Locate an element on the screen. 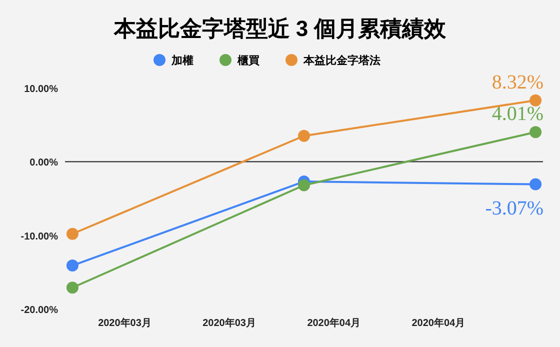  y-tick-label: 0.00% is located at coordinates (44, 163).